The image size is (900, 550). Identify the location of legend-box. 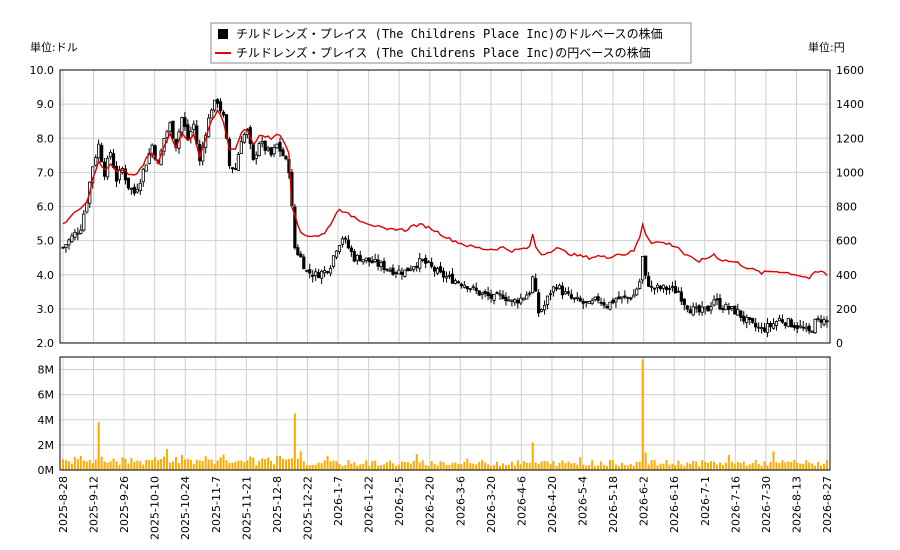
(451, 43).